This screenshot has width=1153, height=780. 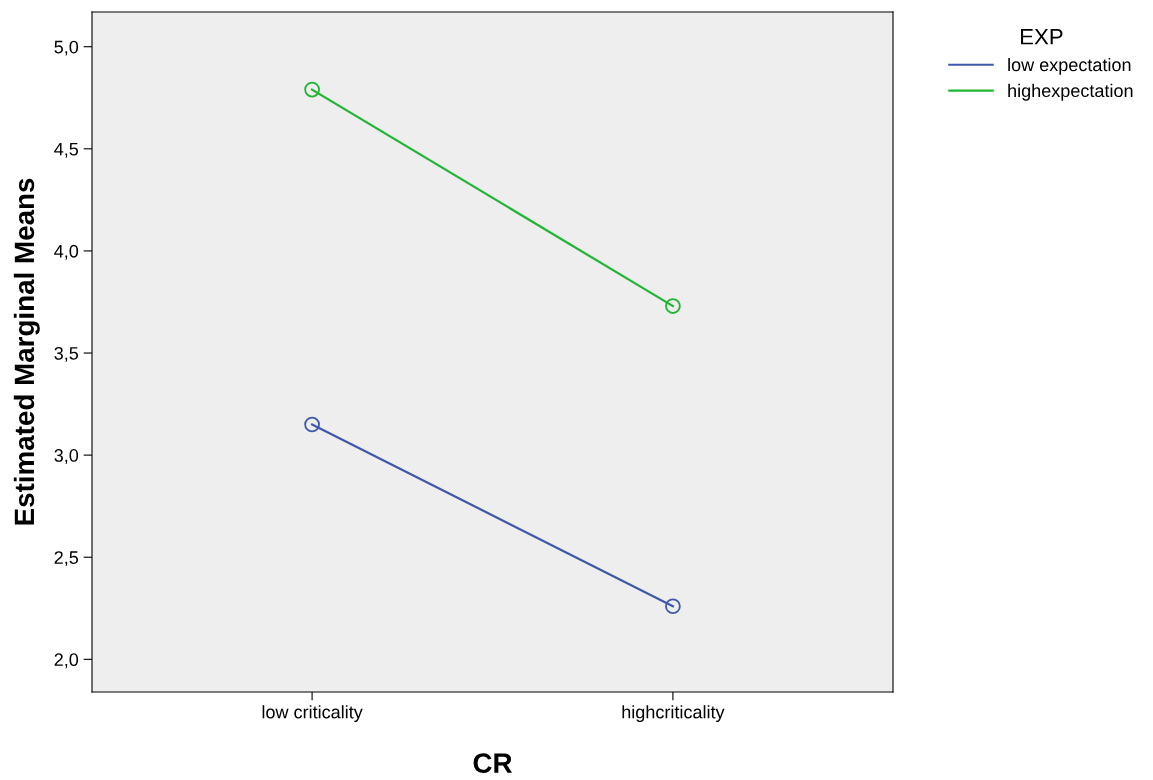 What do you see at coordinates (673, 714) in the screenshot?
I see `x-tick-label: highcriticality` at bounding box center [673, 714].